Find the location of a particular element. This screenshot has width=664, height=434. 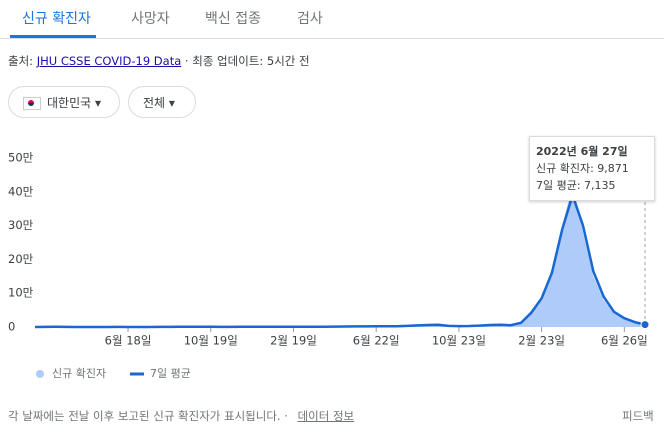

x-tick-label: 2월 23일 is located at coordinates (541, 341).